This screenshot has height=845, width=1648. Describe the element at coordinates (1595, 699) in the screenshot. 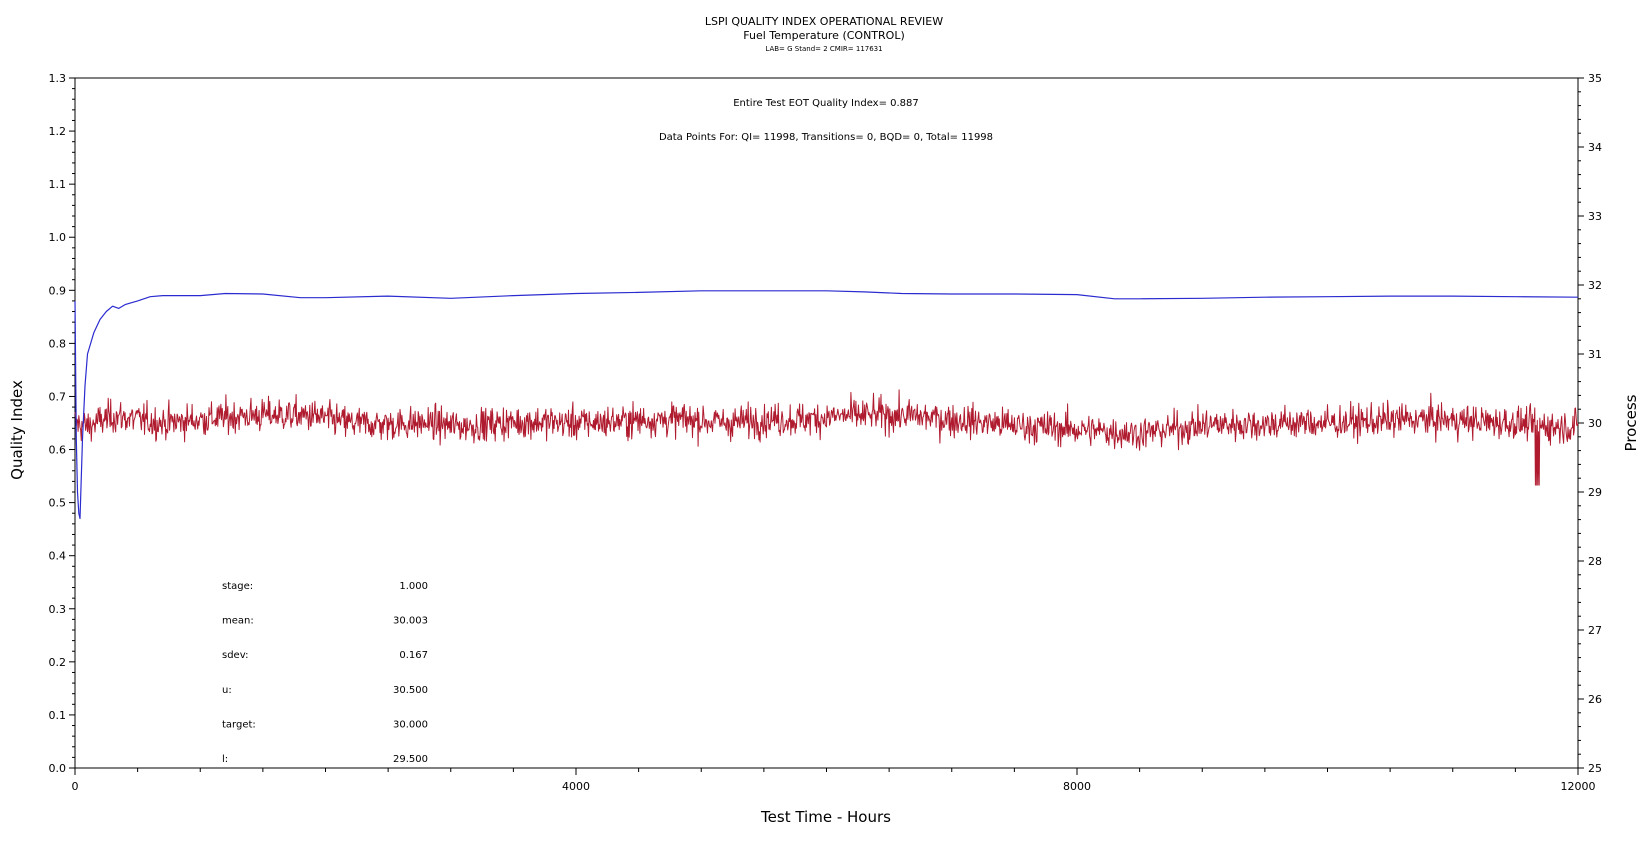

I see `y2-tick-label: 26` at that location.